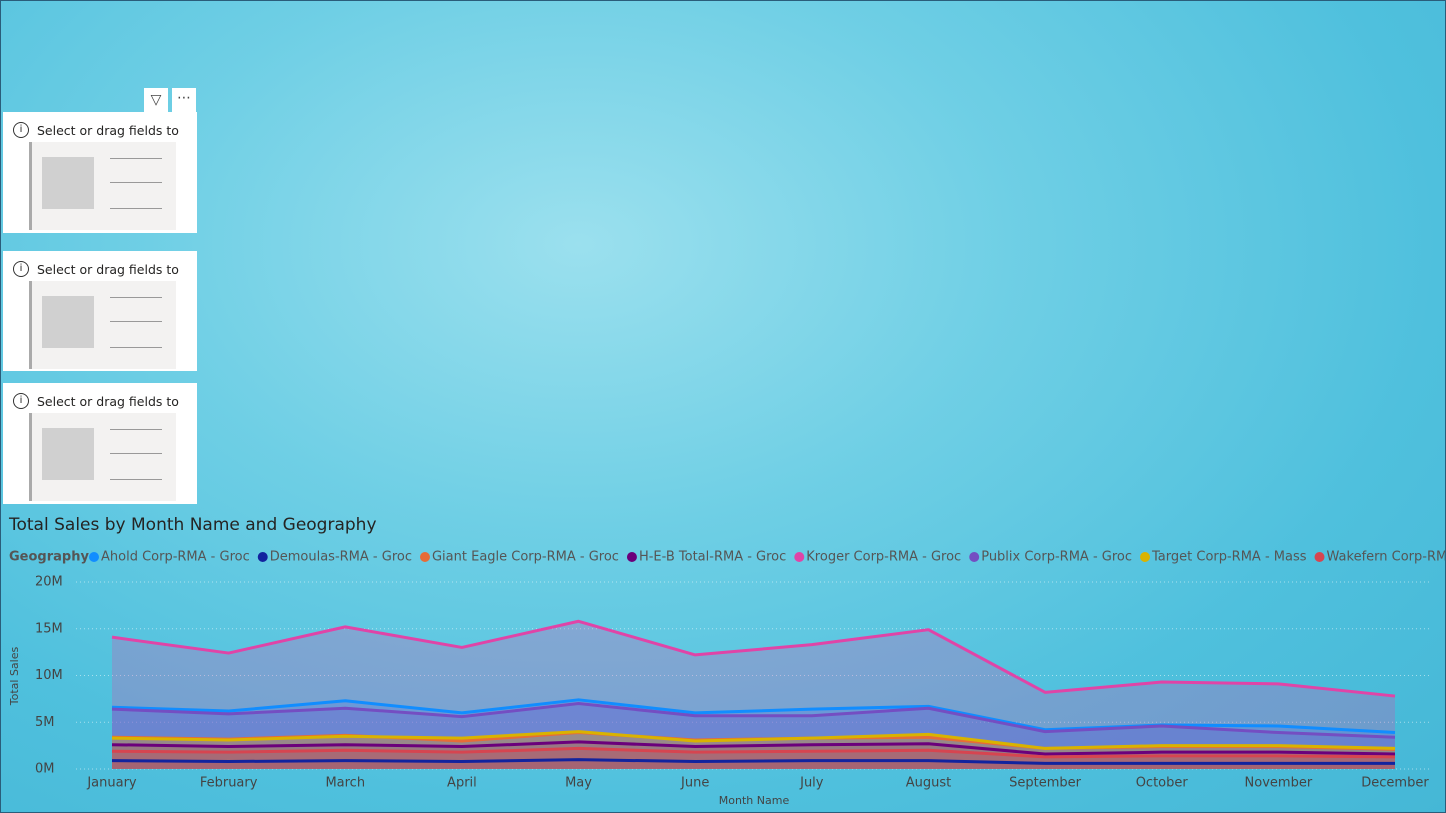 This screenshot has width=1446, height=813. What do you see at coordinates (49, 675) in the screenshot?
I see `y-tick-label: 10M` at bounding box center [49, 675].